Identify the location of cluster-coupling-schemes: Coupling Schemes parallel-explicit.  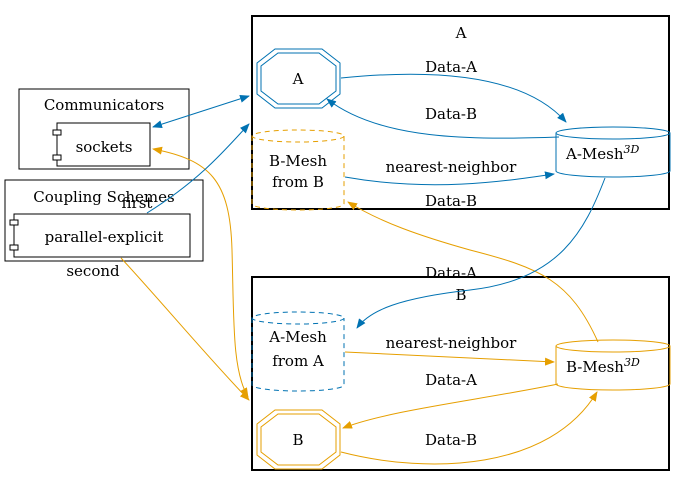
(104, 220).